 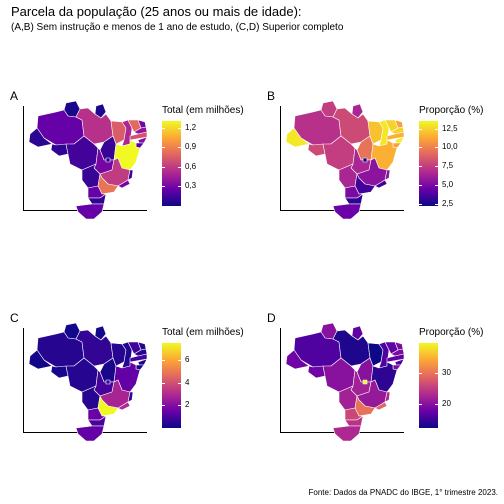 I want to click on panel-b-tick-label: 10,0, so click(x=450, y=147).